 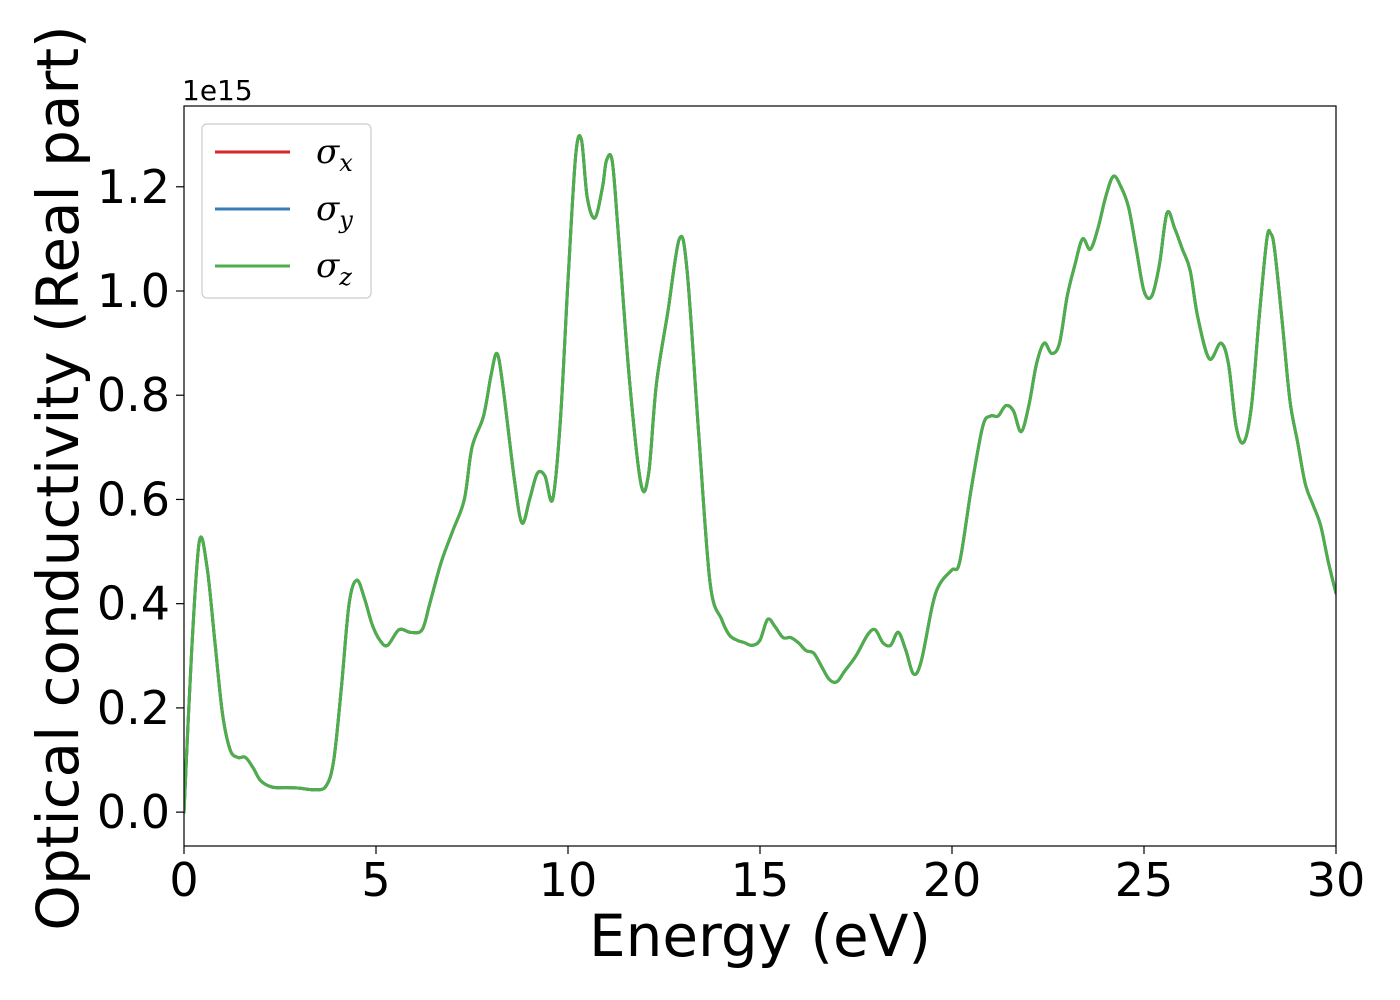 What do you see at coordinates (133, 604) in the screenshot?
I see `y-tick-label: 0.4` at bounding box center [133, 604].